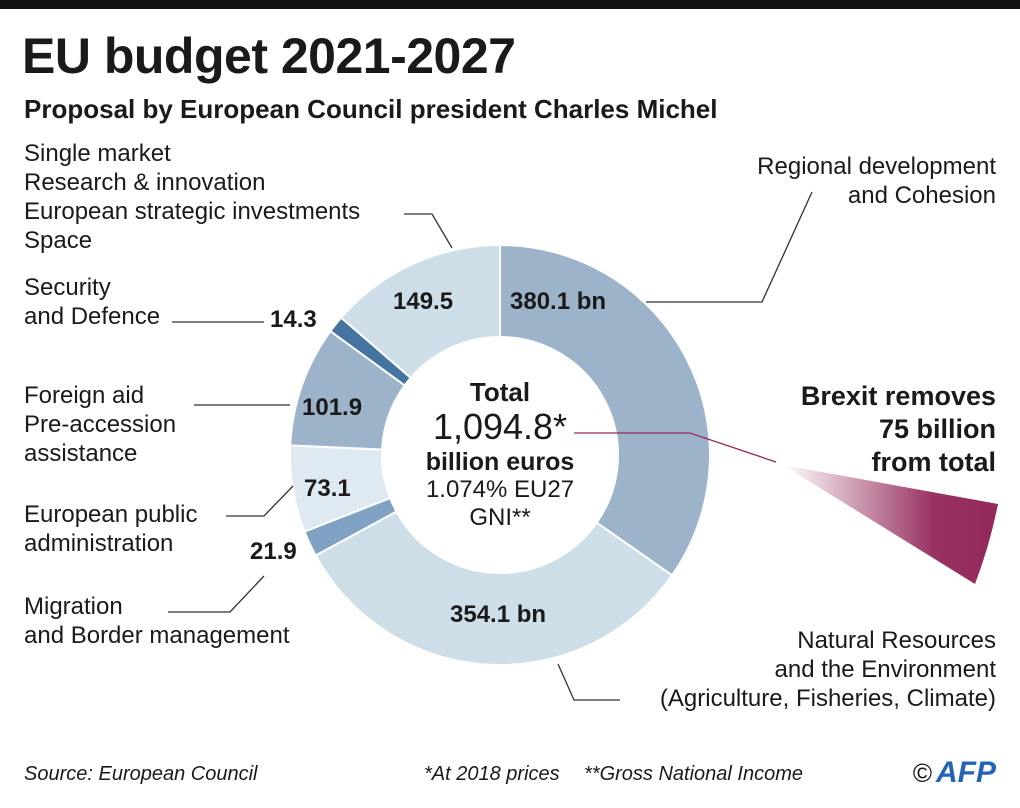 The height and width of the screenshot is (808, 1020). Describe the element at coordinates (729, 247) in the screenshot. I see `leader-regional` at that location.